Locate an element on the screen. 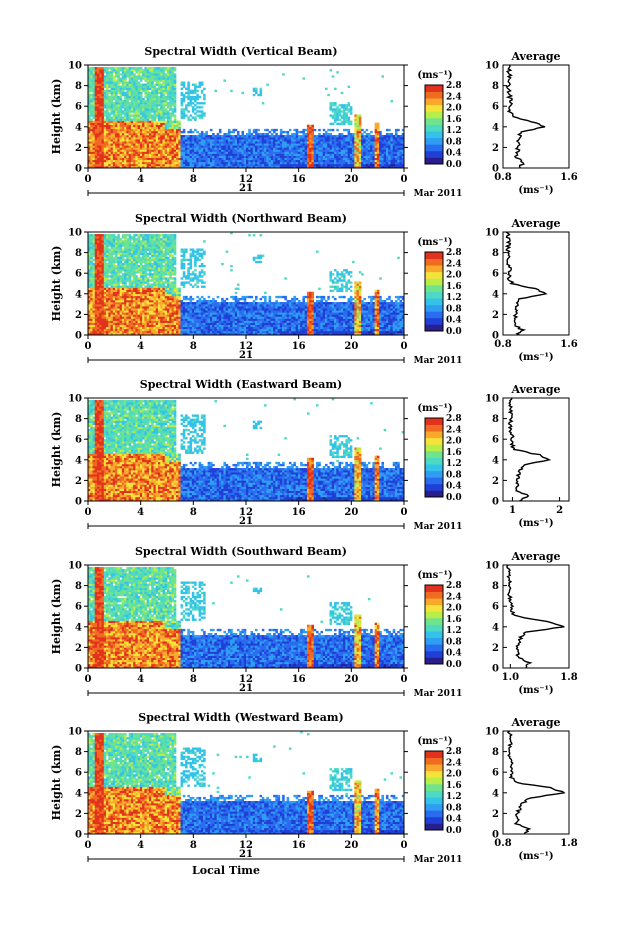  y-tick-label: 0 is located at coordinates (78, 169).